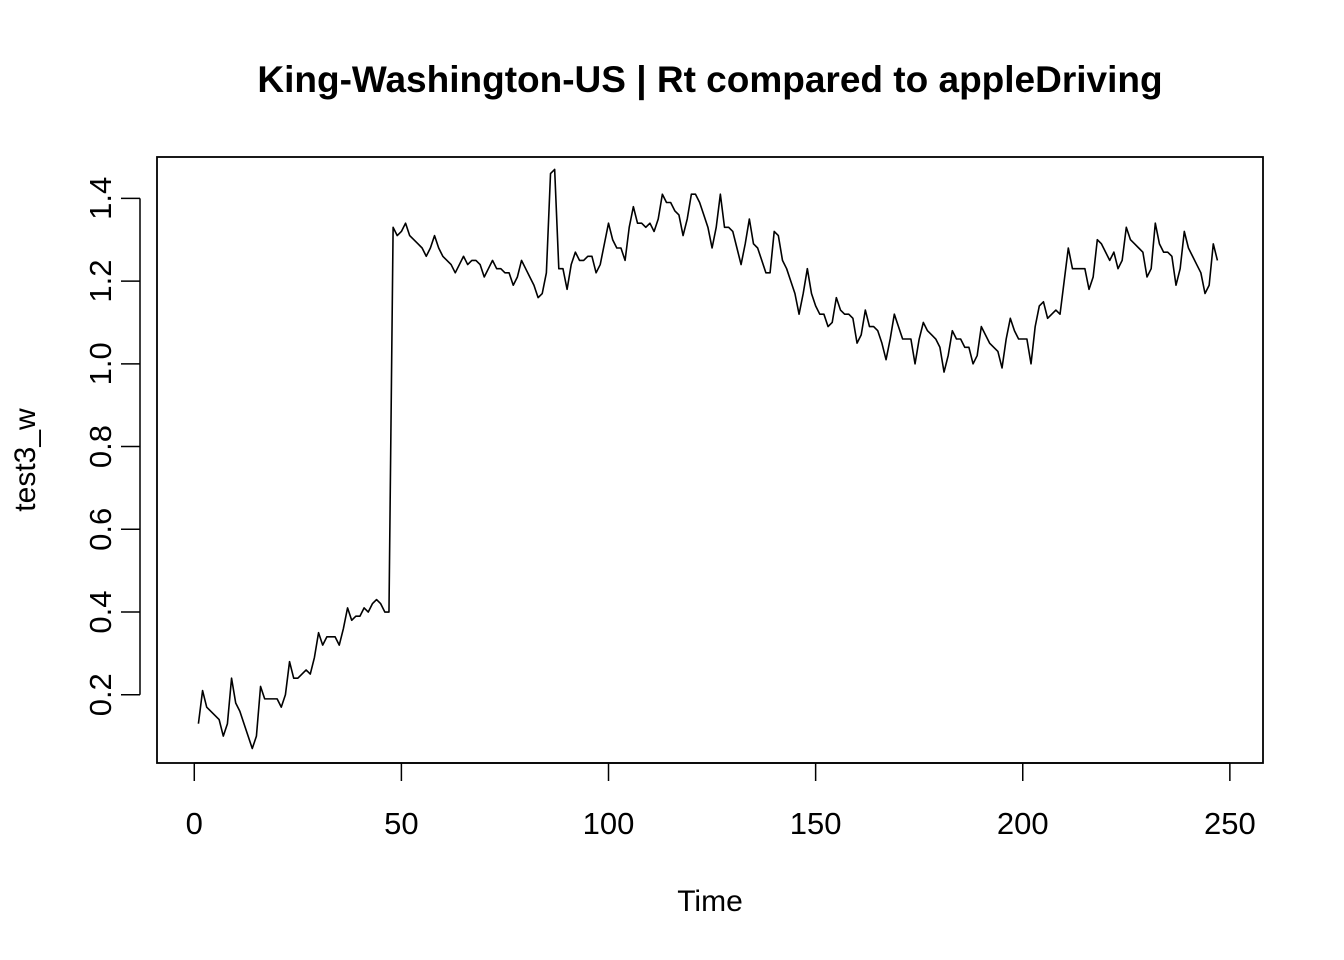  Describe the element at coordinates (609, 823) in the screenshot. I see `x-tick-label: 100` at that location.